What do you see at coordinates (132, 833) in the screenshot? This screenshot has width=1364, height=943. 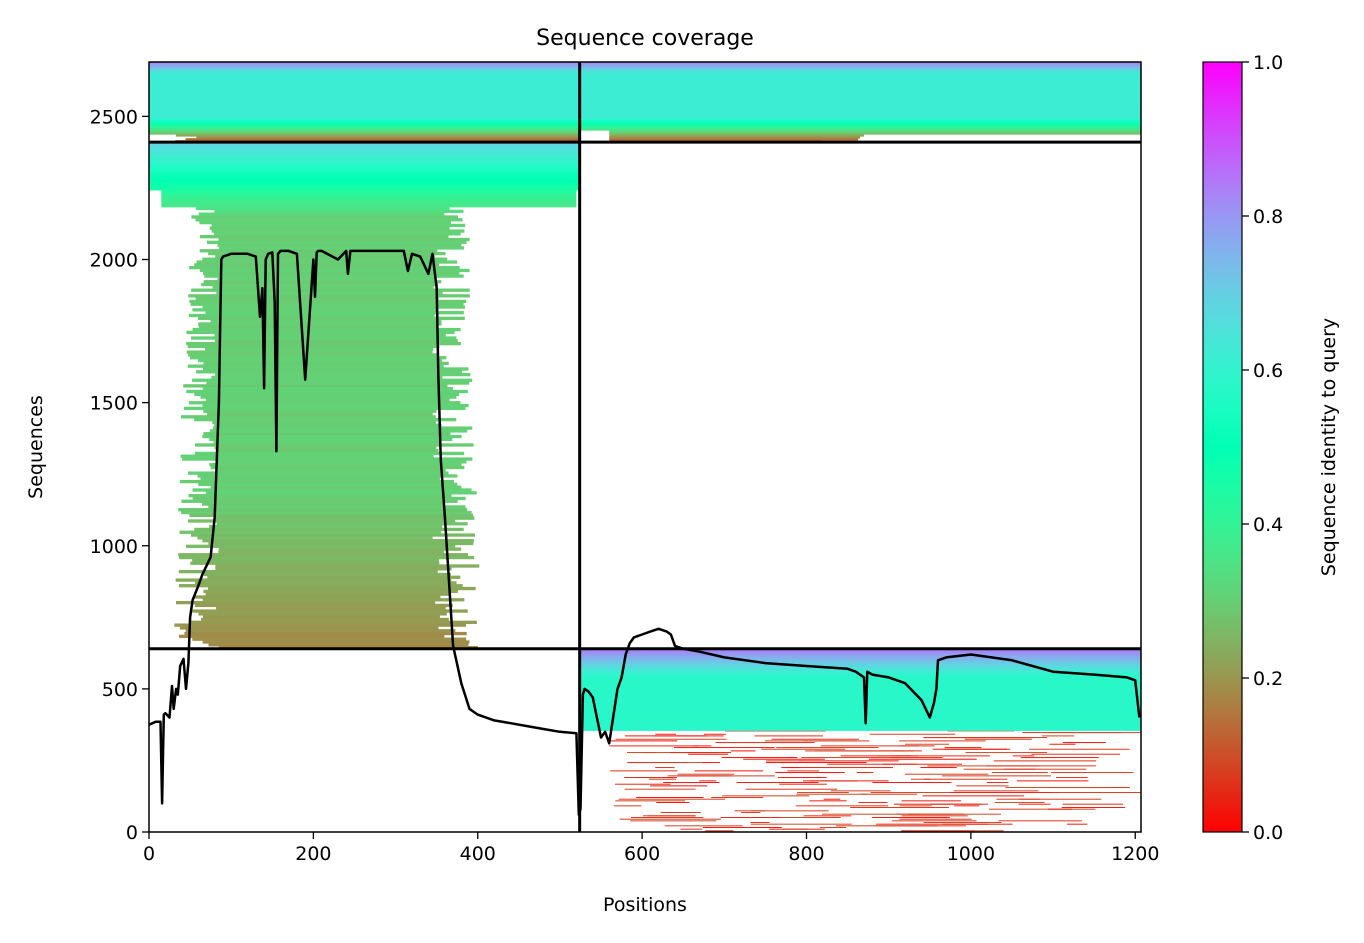 I see `y-tick-label: 0` at bounding box center [132, 833].